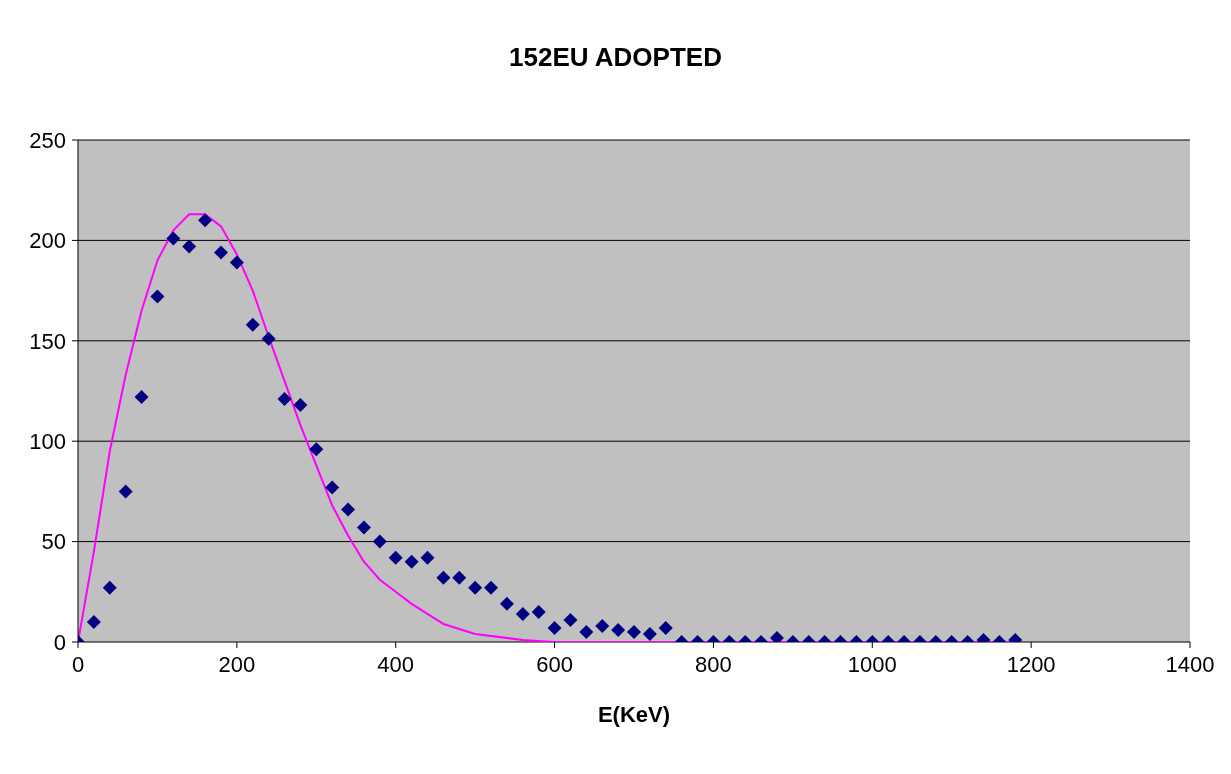  What do you see at coordinates (47, 341) in the screenshot?
I see `y-tick-label: 150` at bounding box center [47, 341].